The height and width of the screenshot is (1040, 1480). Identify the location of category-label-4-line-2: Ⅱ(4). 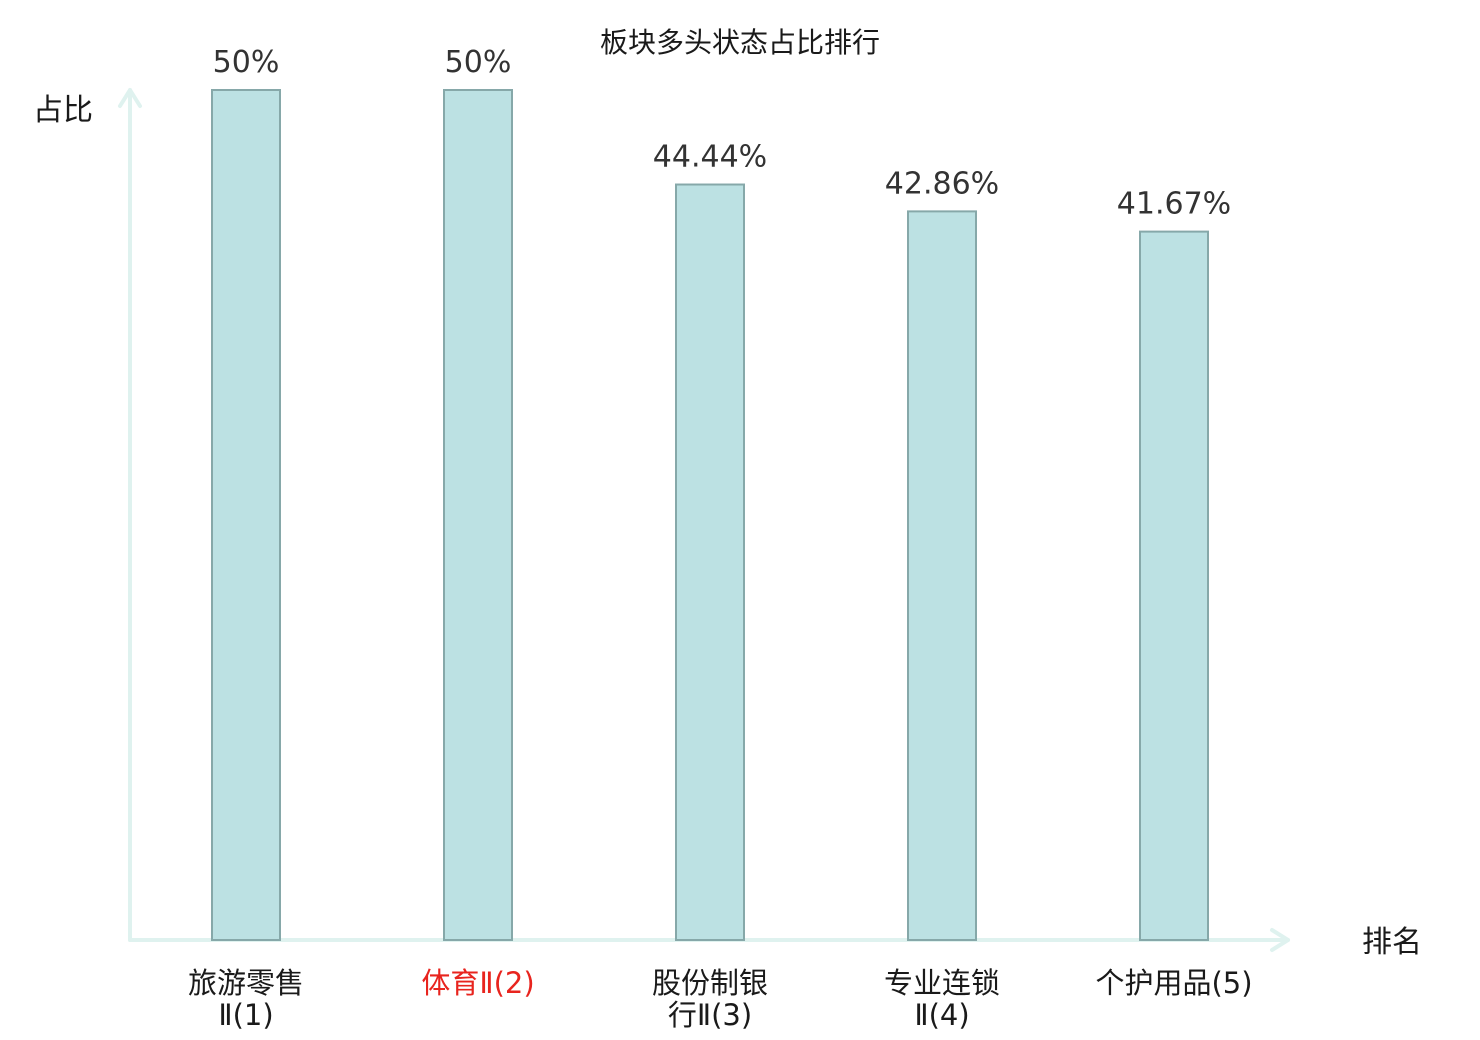
(941, 1015).